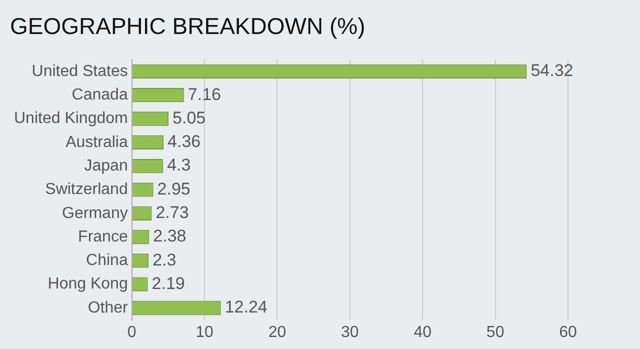  I want to click on y-tick-label: Hong Kong, so click(88, 284).